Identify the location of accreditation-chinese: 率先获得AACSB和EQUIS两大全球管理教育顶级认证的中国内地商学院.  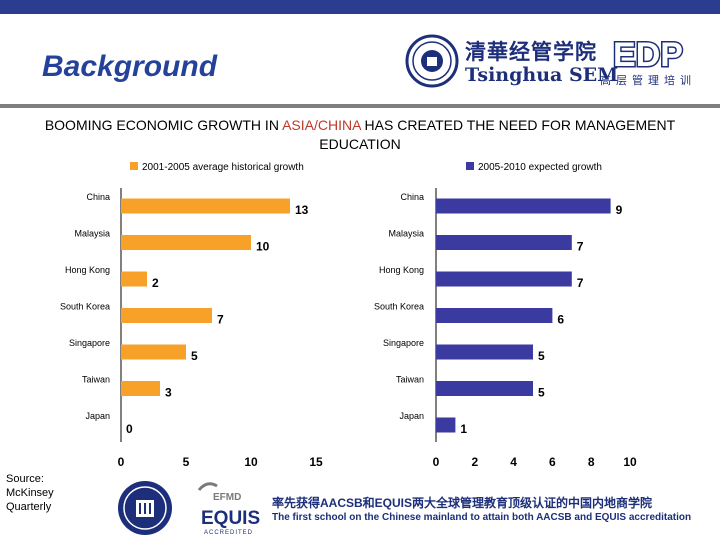
(462, 503).